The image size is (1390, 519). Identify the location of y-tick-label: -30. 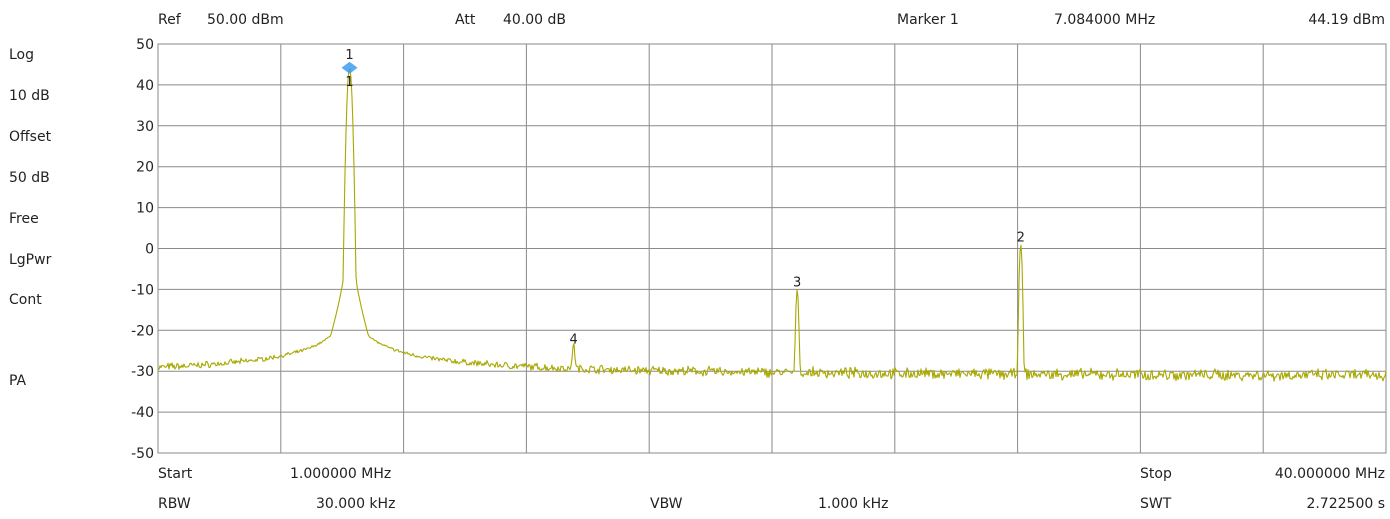
(142, 372).